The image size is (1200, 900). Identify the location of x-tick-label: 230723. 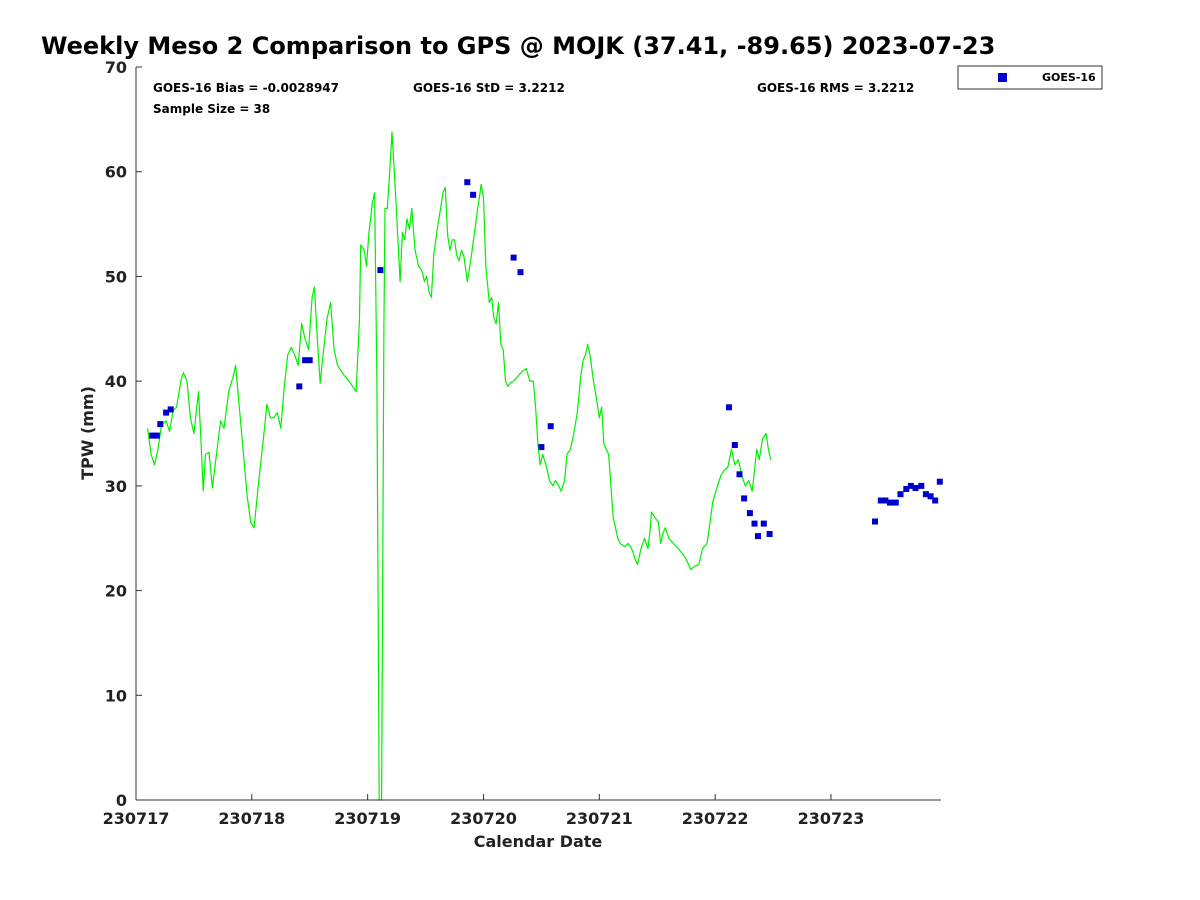
(831, 818).